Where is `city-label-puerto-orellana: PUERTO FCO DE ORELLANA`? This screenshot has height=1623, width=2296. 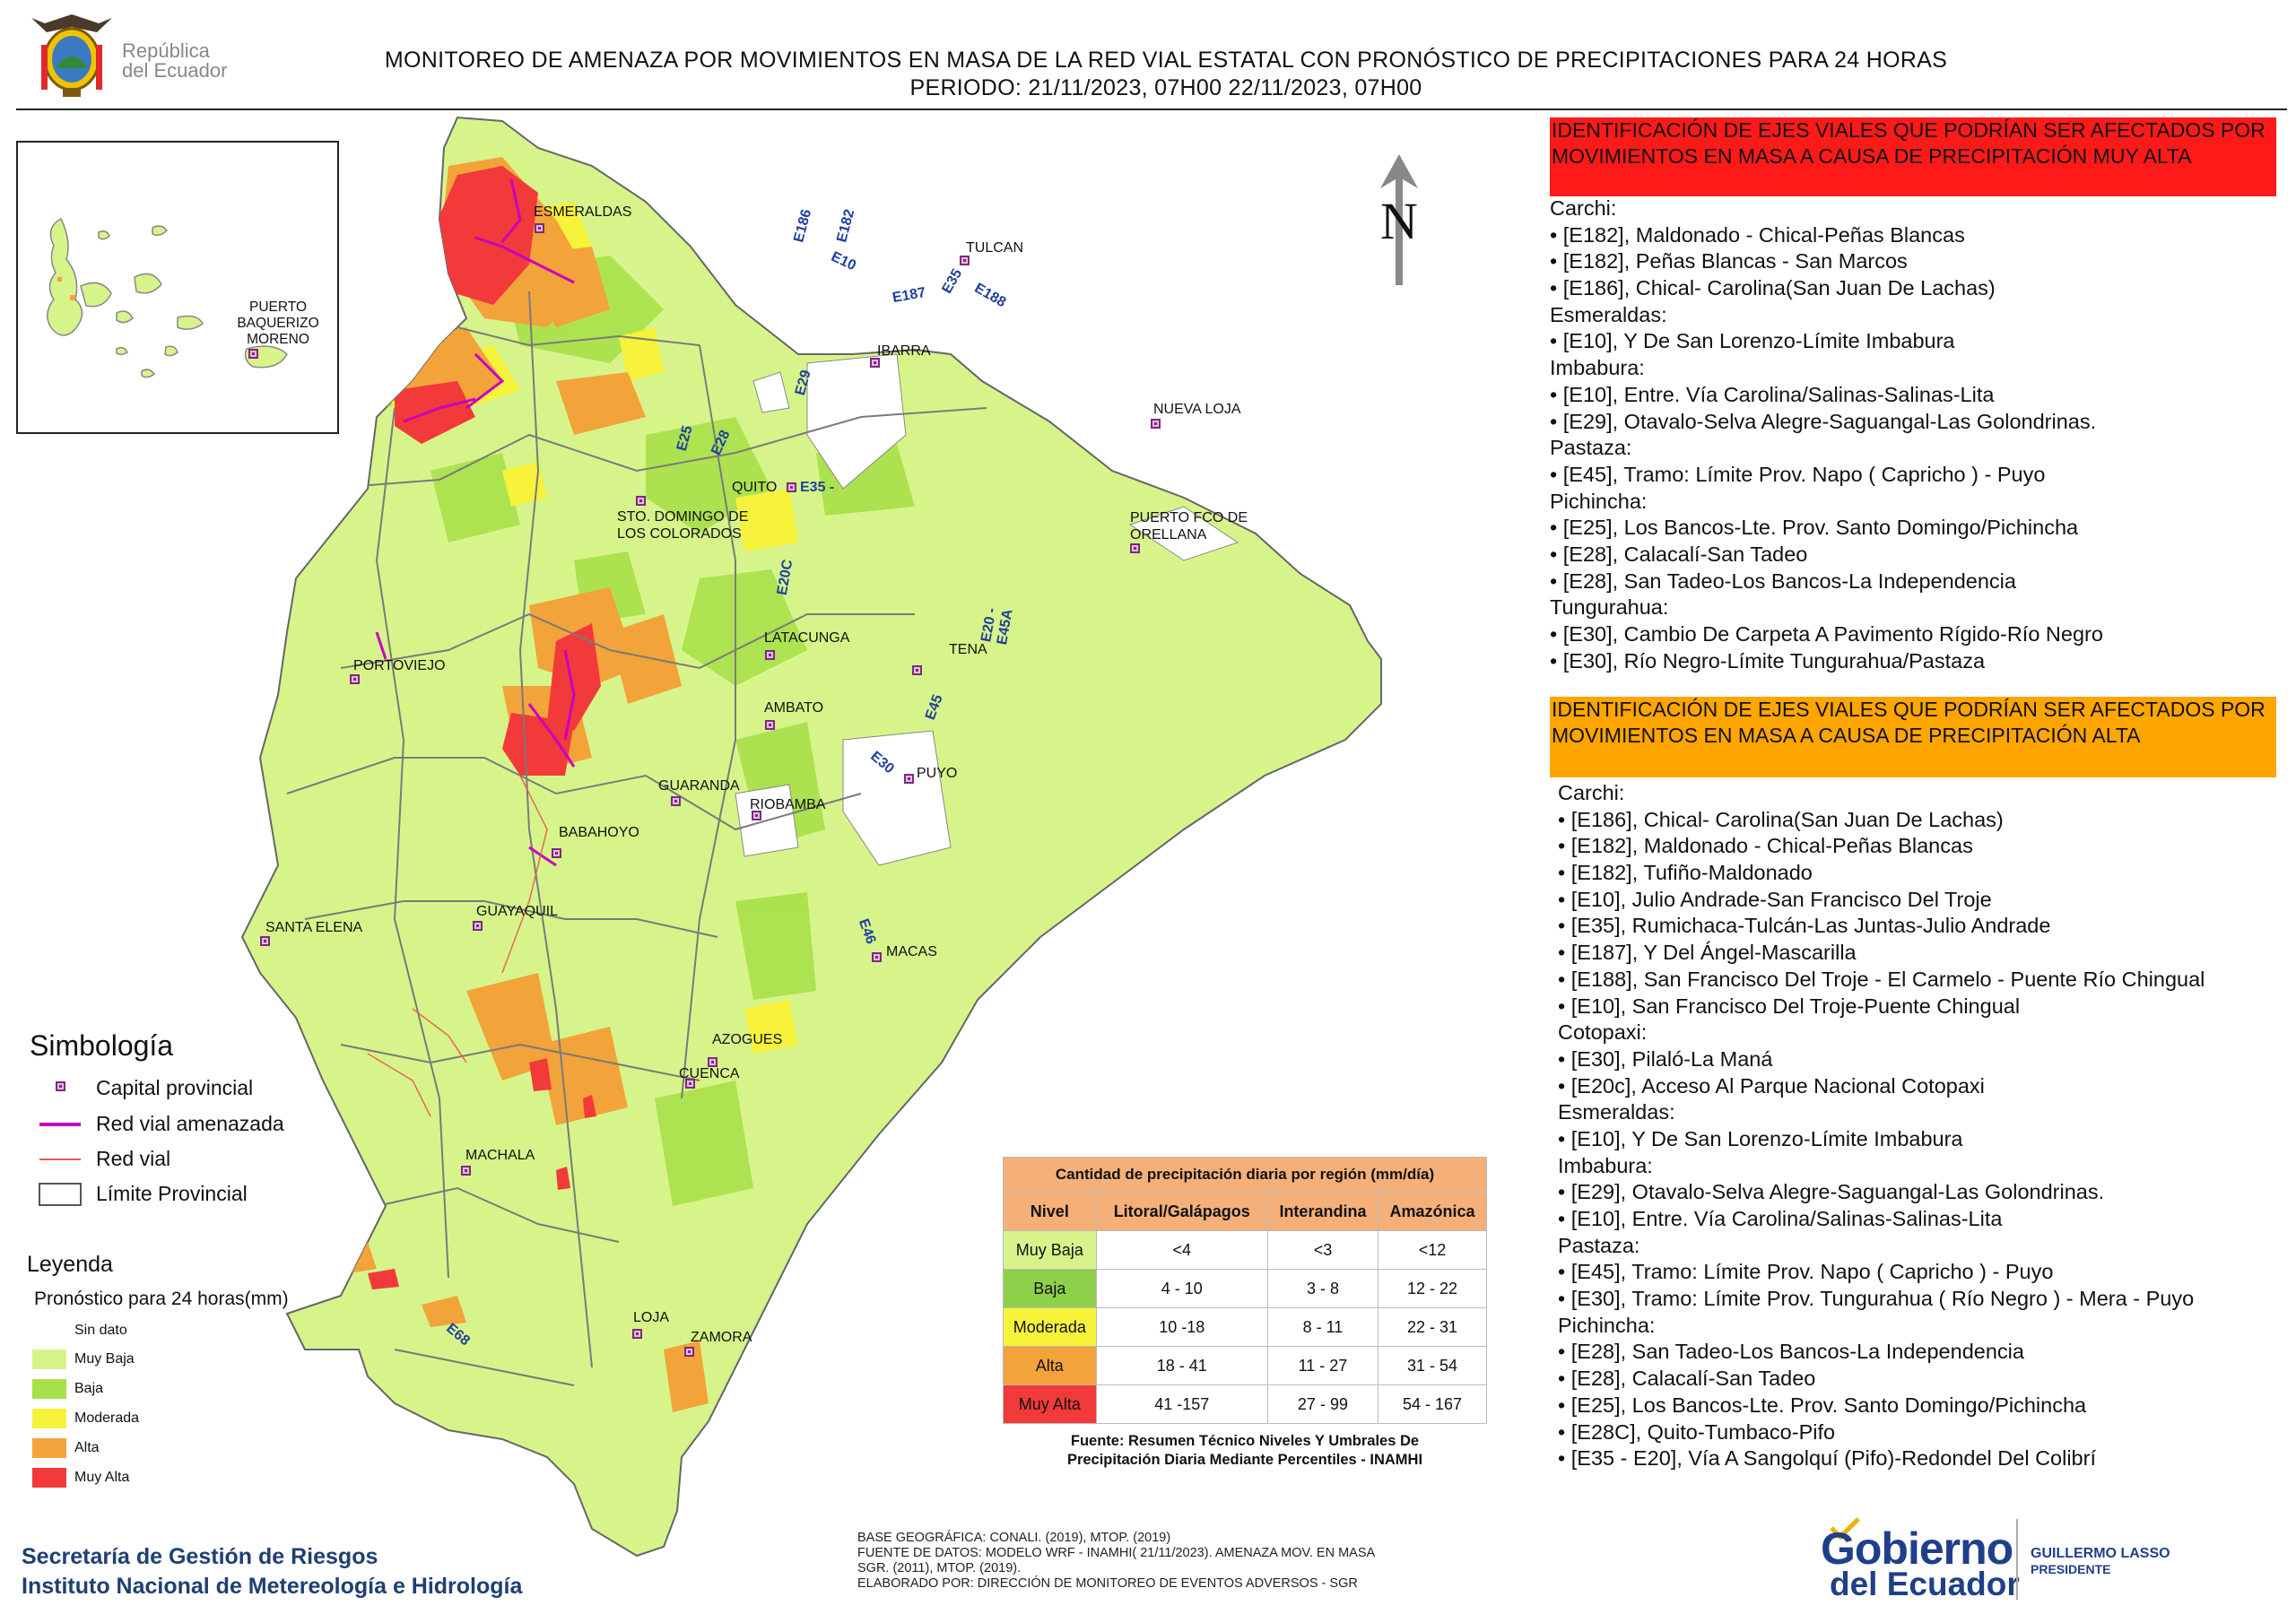
city-label-puerto-orellana: PUERTO FCO DE ORELLANA is located at coordinates (1189, 526).